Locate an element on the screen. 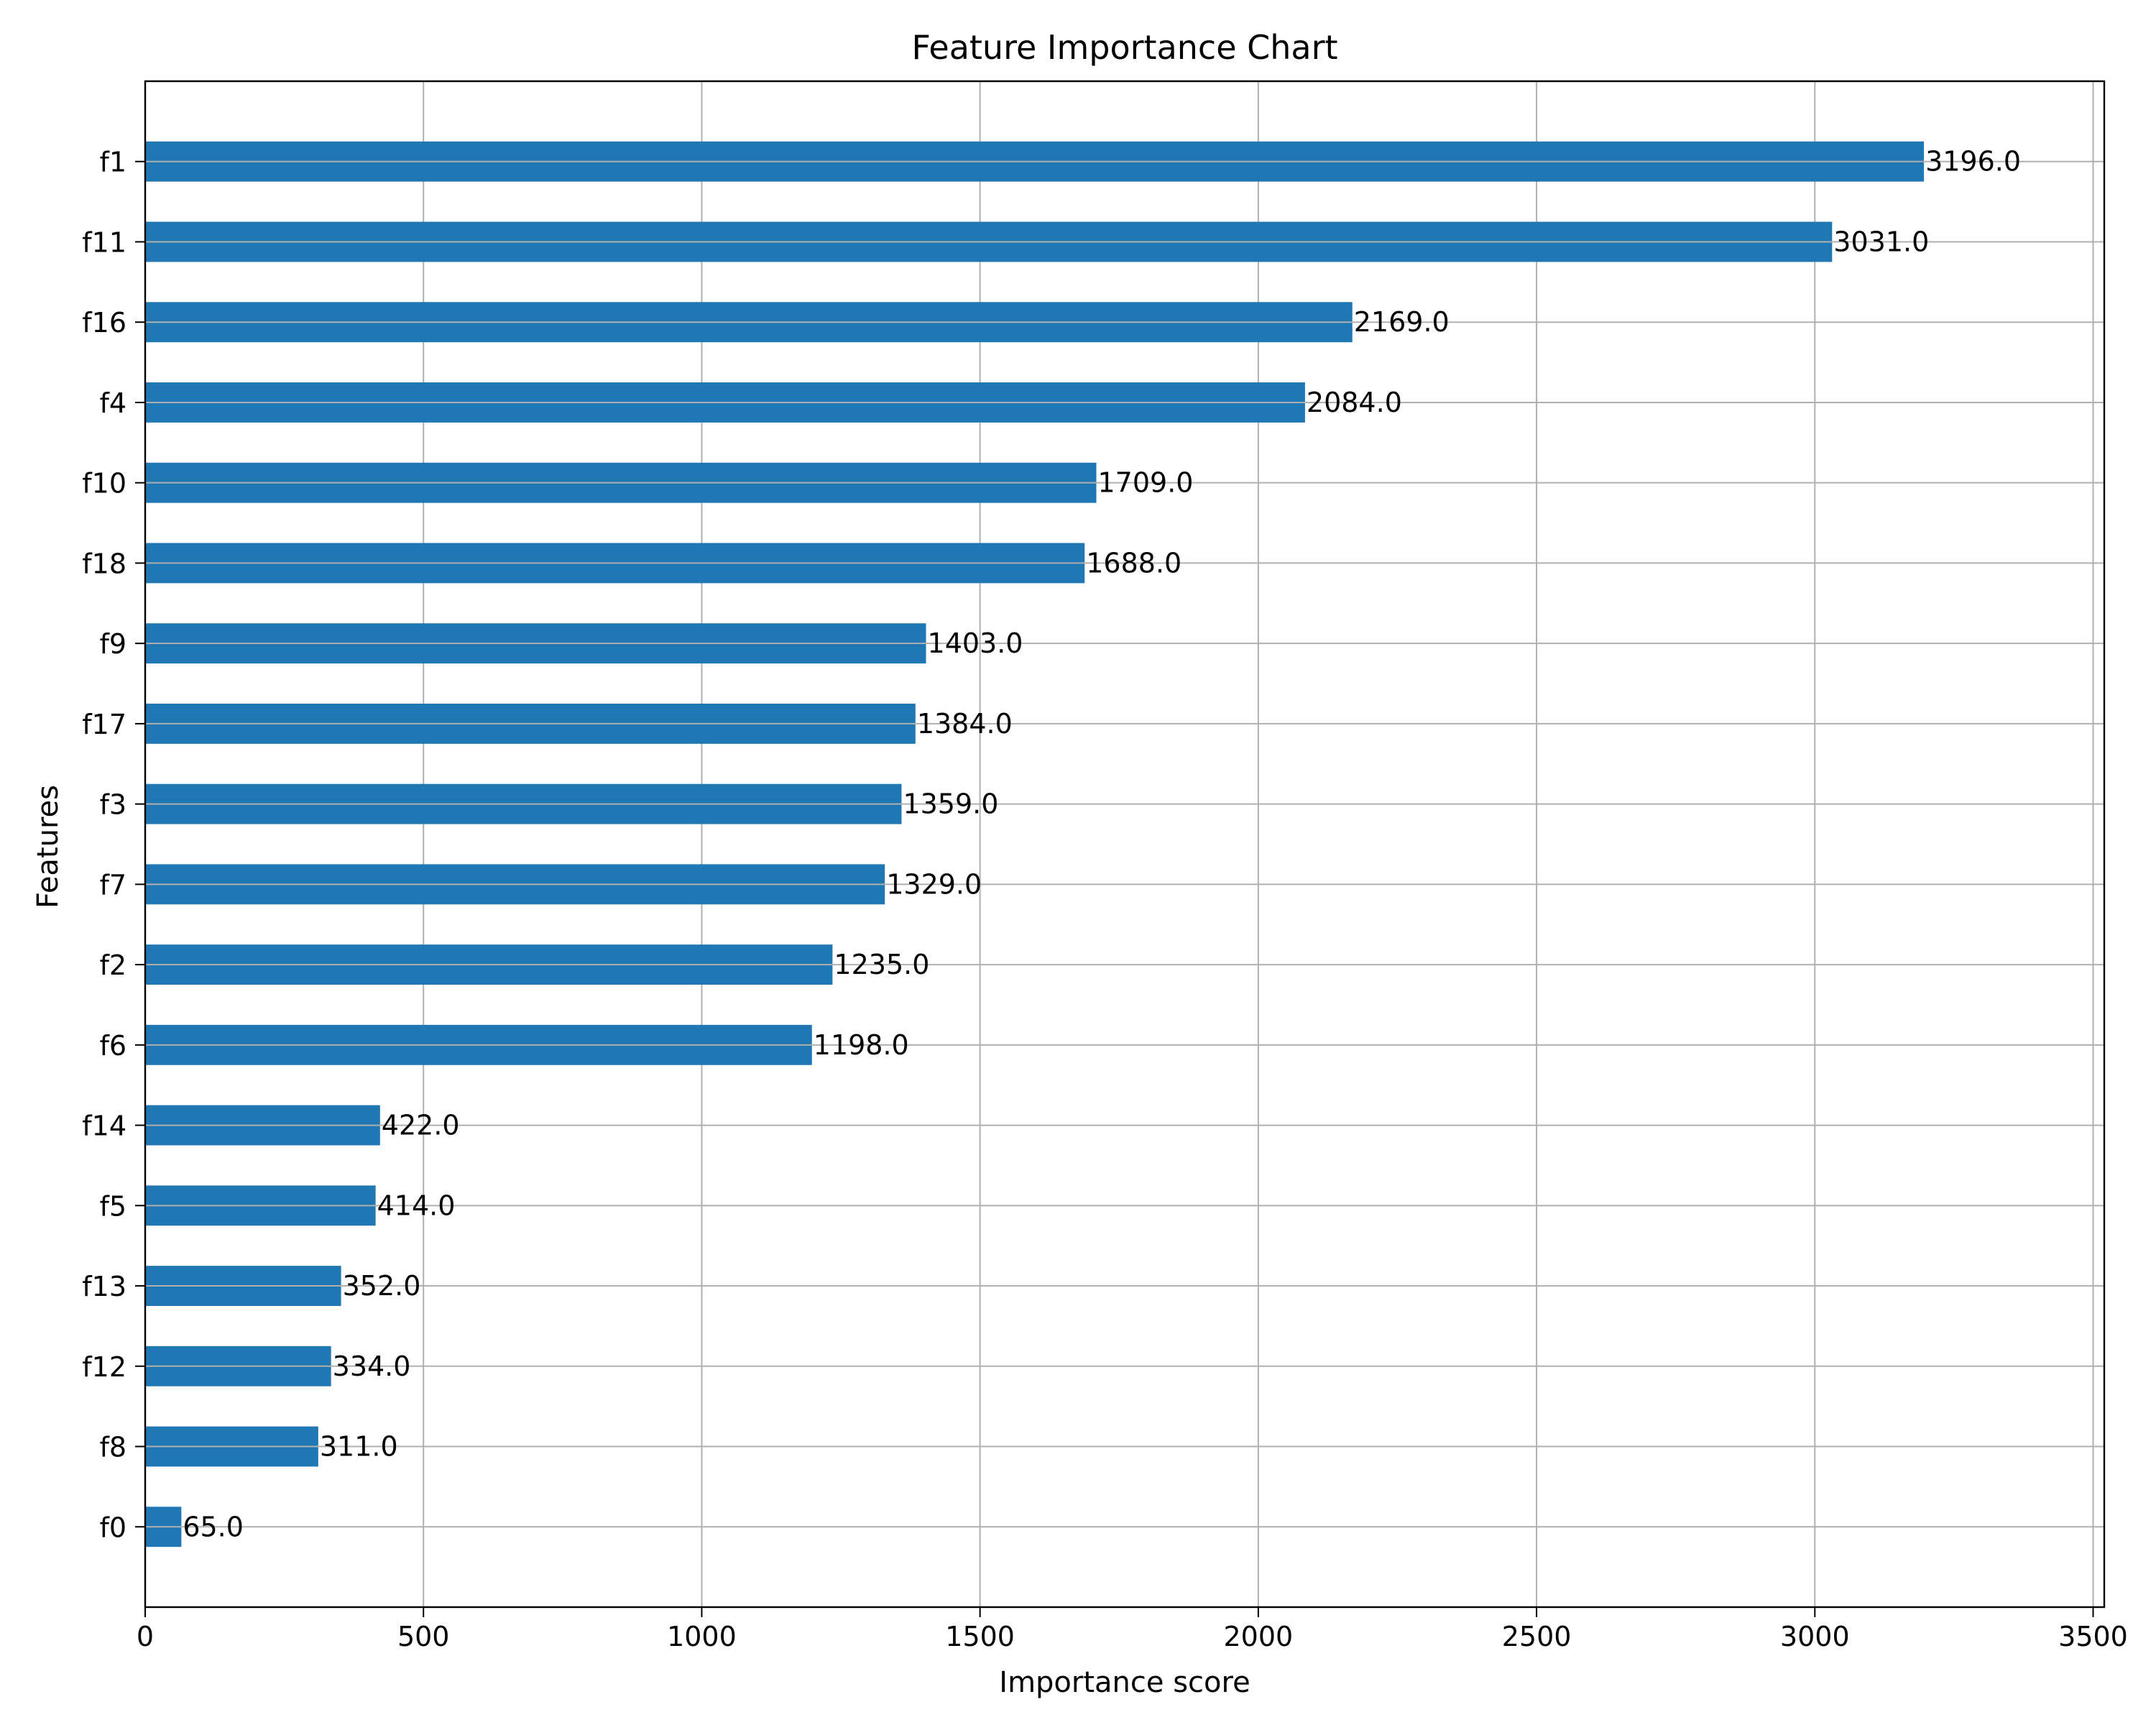 The image size is (2156, 1725). y-tick-label-f12: f12 is located at coordinates (104, 1367).